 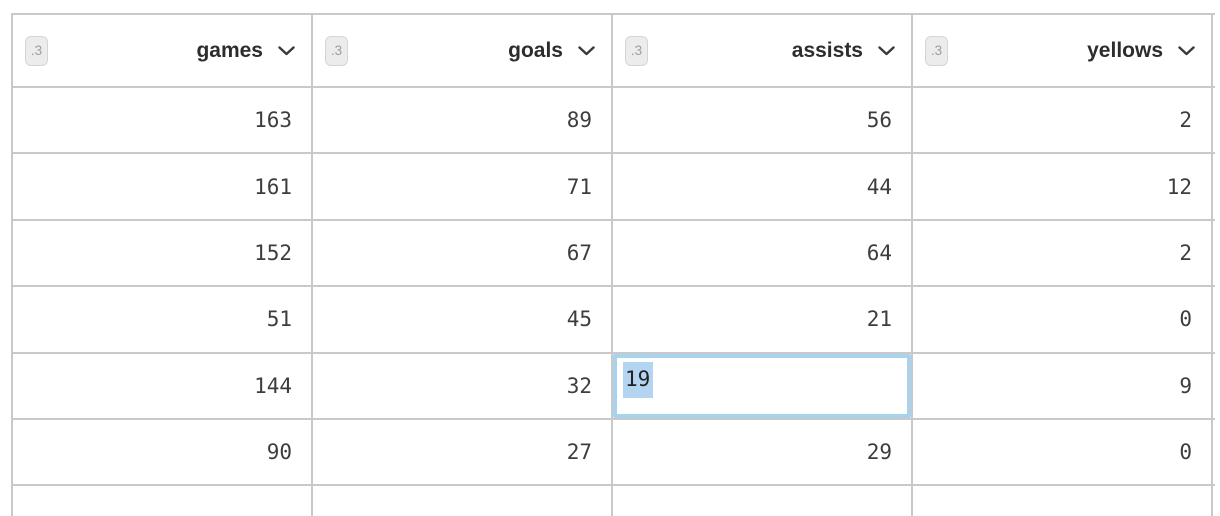 I want to click on table-row: 163 89 56 2, so click(x=614, y=121).